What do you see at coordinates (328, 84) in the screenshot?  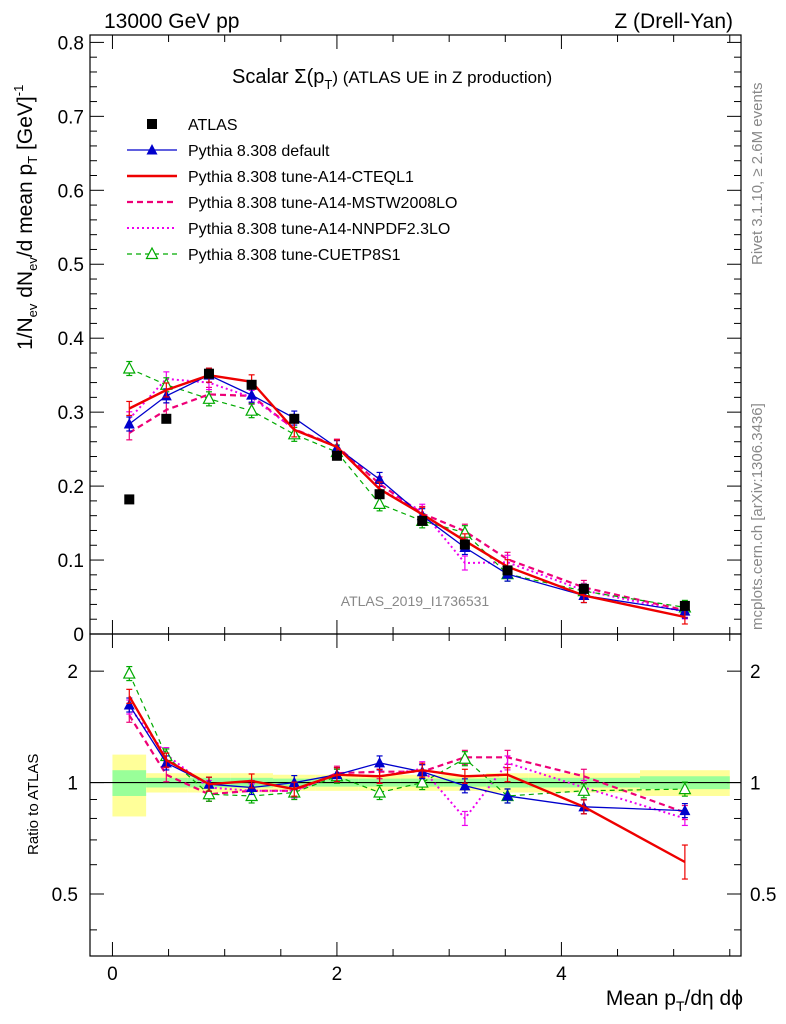 I see `plot-title-sub: T` at bounding box center [328, 84].